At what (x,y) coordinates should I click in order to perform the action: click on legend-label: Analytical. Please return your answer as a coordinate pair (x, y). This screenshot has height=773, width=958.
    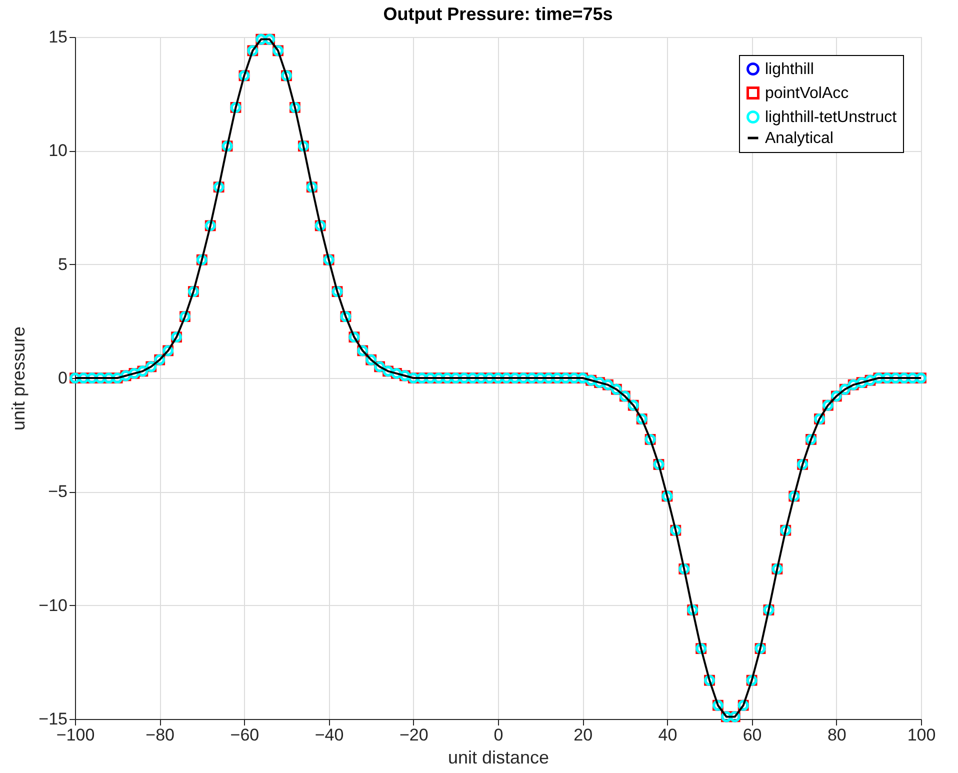
    Looking at the image, I should click on (799, 138).